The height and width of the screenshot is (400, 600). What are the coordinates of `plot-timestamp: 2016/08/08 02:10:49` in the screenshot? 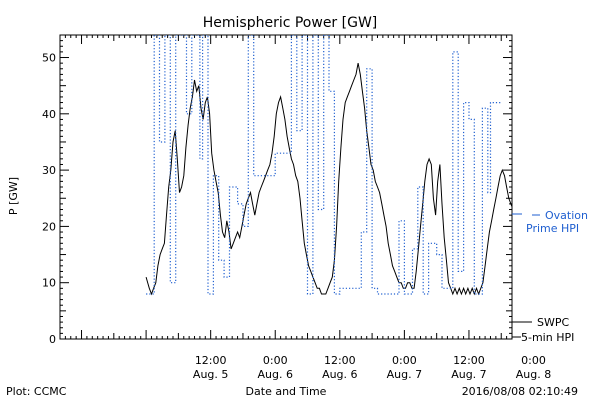 It's located at (520, 391).